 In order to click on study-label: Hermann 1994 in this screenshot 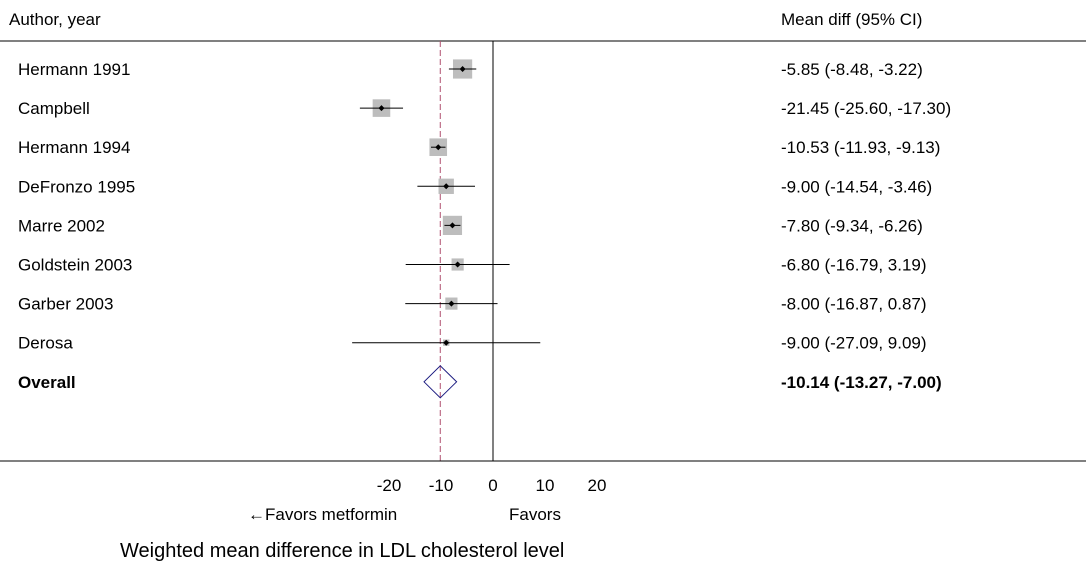, I will do `click(74, 147)`.